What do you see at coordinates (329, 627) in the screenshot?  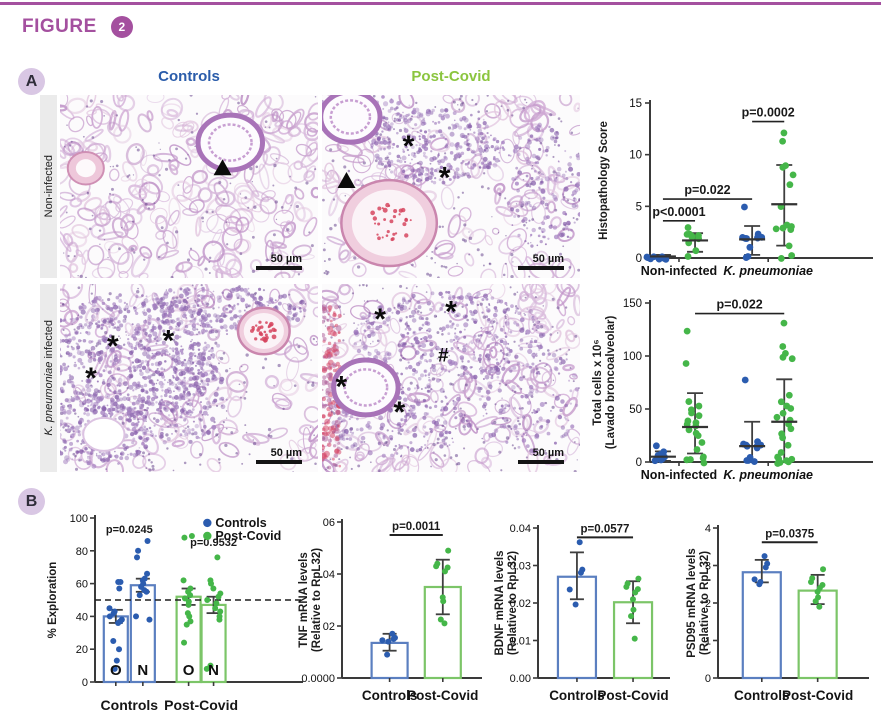 I see `svg-text: 02` at bounding box center [329, 627].